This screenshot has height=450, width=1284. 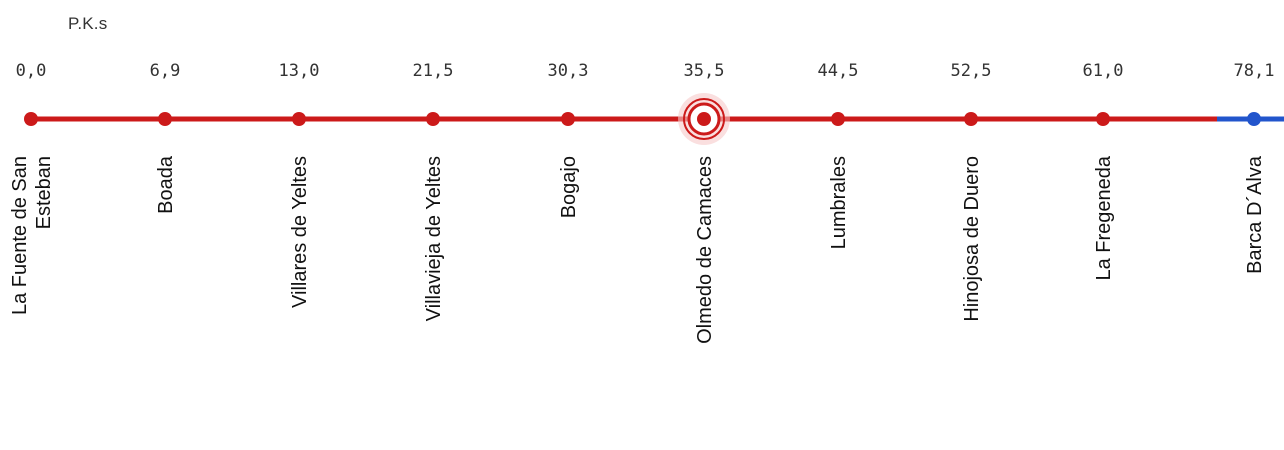 What do you see at coordinates (568, 71) in the screenshot?
I see `station-pk-value: 30,3` at bounding box center [568, 71].